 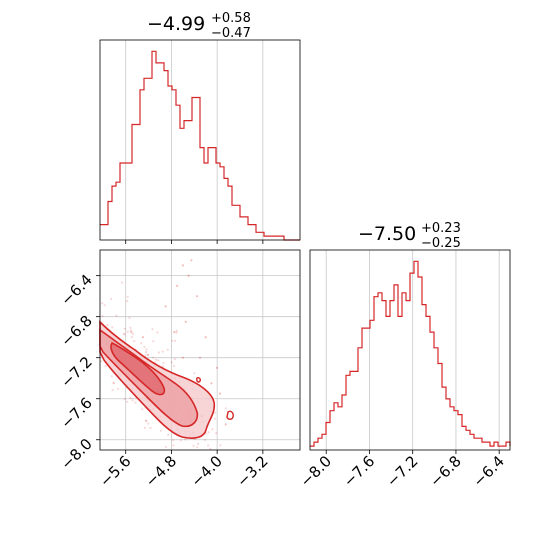 What do you see at coordinates (441, 243) in the screenshot?
I see `title-lower-param2: −0.25` at bounding box center [441, 243].